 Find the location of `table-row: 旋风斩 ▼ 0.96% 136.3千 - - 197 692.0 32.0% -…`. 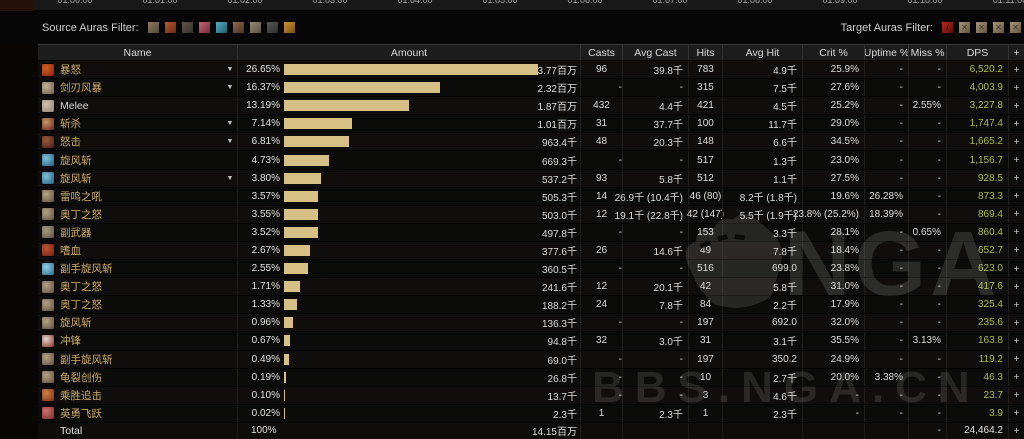

table-row: 旋风斩 ▼ 0.96% 136.3千 - - 197 692.0 32.0% -… is located at coordinates (531, 323).